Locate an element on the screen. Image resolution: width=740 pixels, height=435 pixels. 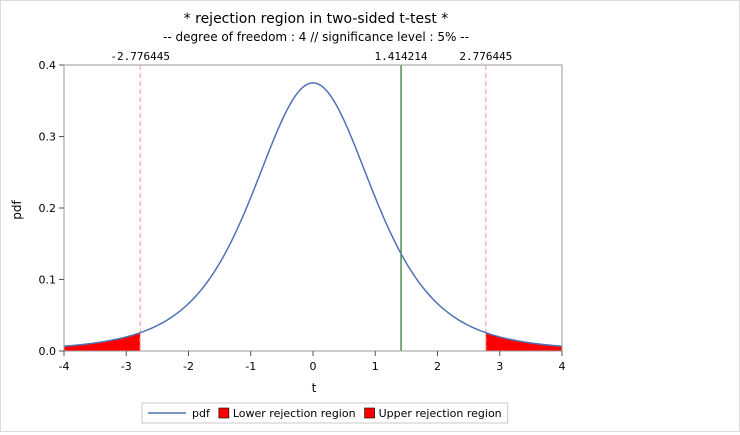
y-tick-label: 0.1 is located at coordinates (48, 280).